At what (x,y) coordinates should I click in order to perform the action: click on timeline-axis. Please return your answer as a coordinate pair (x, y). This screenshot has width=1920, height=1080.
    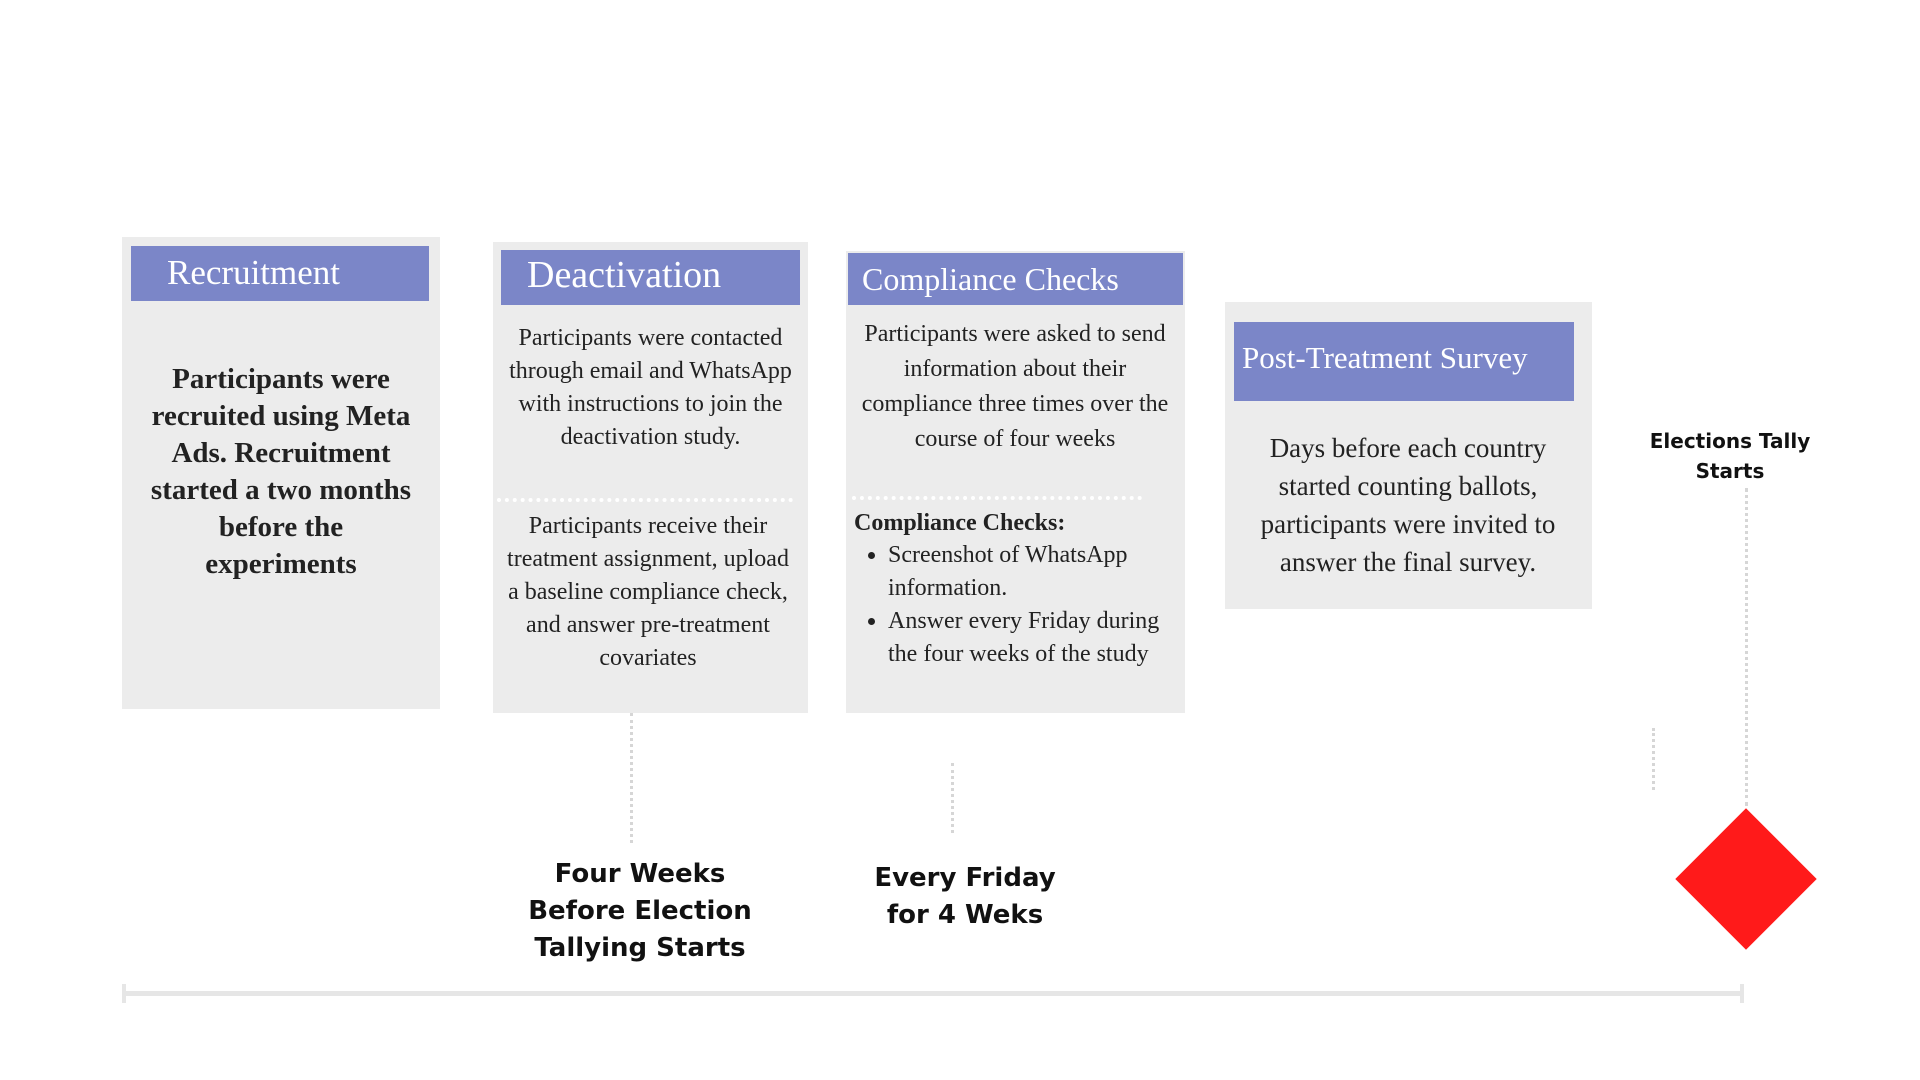
    Looking at the image, I should click on (933, 993).